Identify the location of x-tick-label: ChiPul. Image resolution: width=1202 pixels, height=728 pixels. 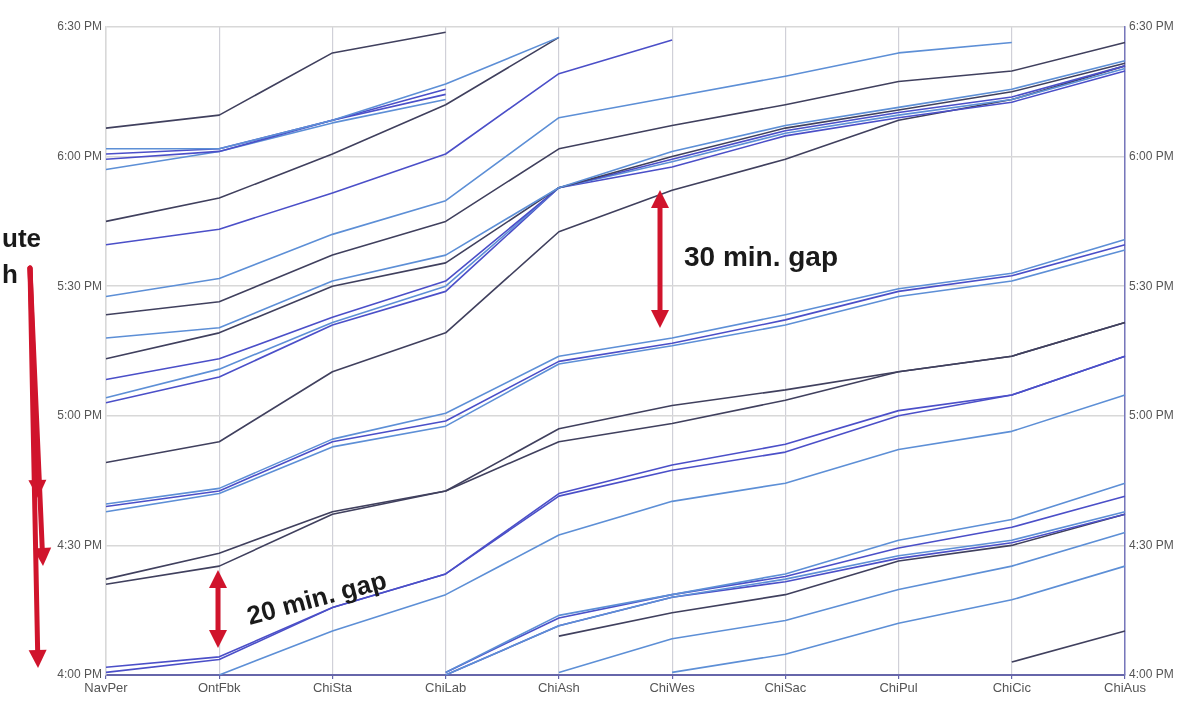
(898, 688).